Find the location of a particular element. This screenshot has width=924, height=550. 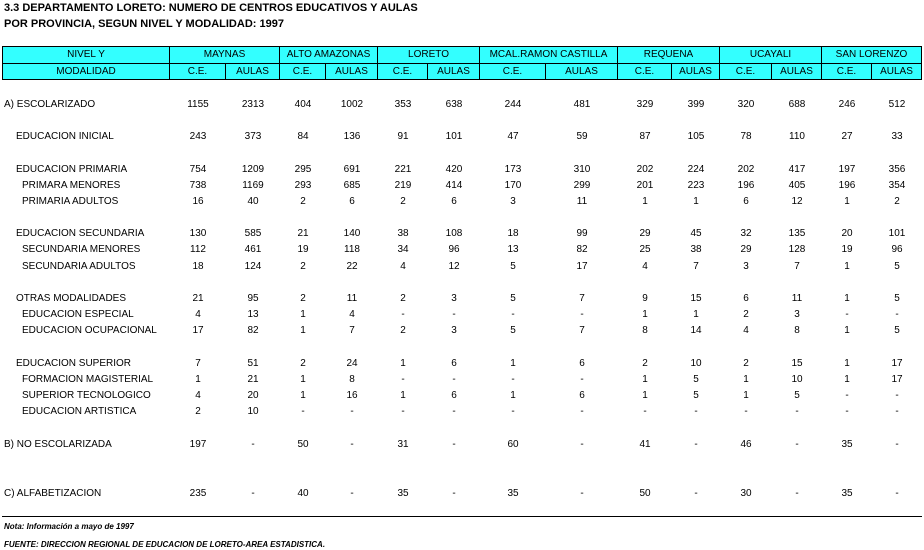

row-label: A) ESCOLARIZADO is located at coordinates (50, 104).